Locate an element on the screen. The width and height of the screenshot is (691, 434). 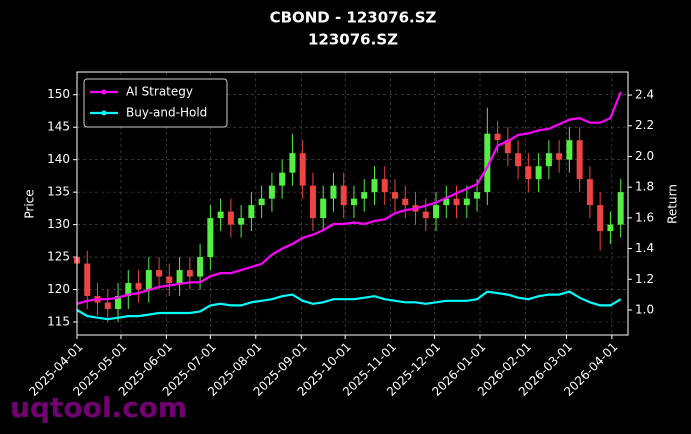
legend-label: AI Strategy is located at coordinates (159, 92).